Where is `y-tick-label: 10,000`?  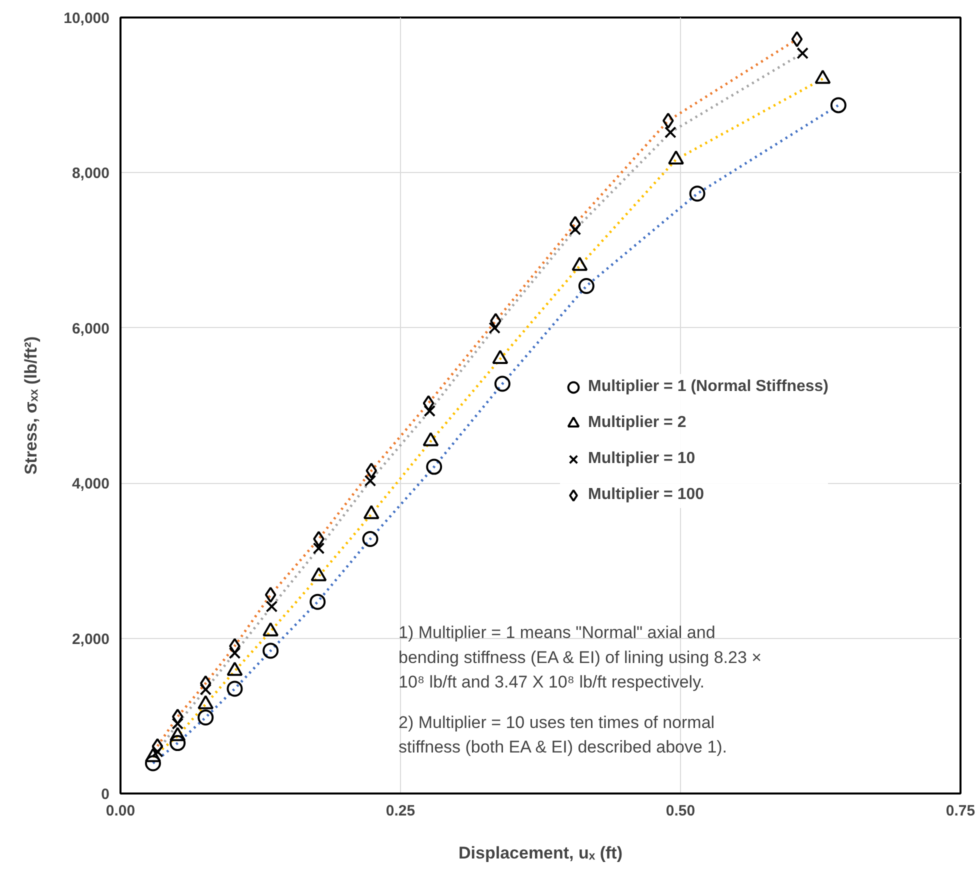
y-tick-label: 10,000 is located at coordinates (87, 18).